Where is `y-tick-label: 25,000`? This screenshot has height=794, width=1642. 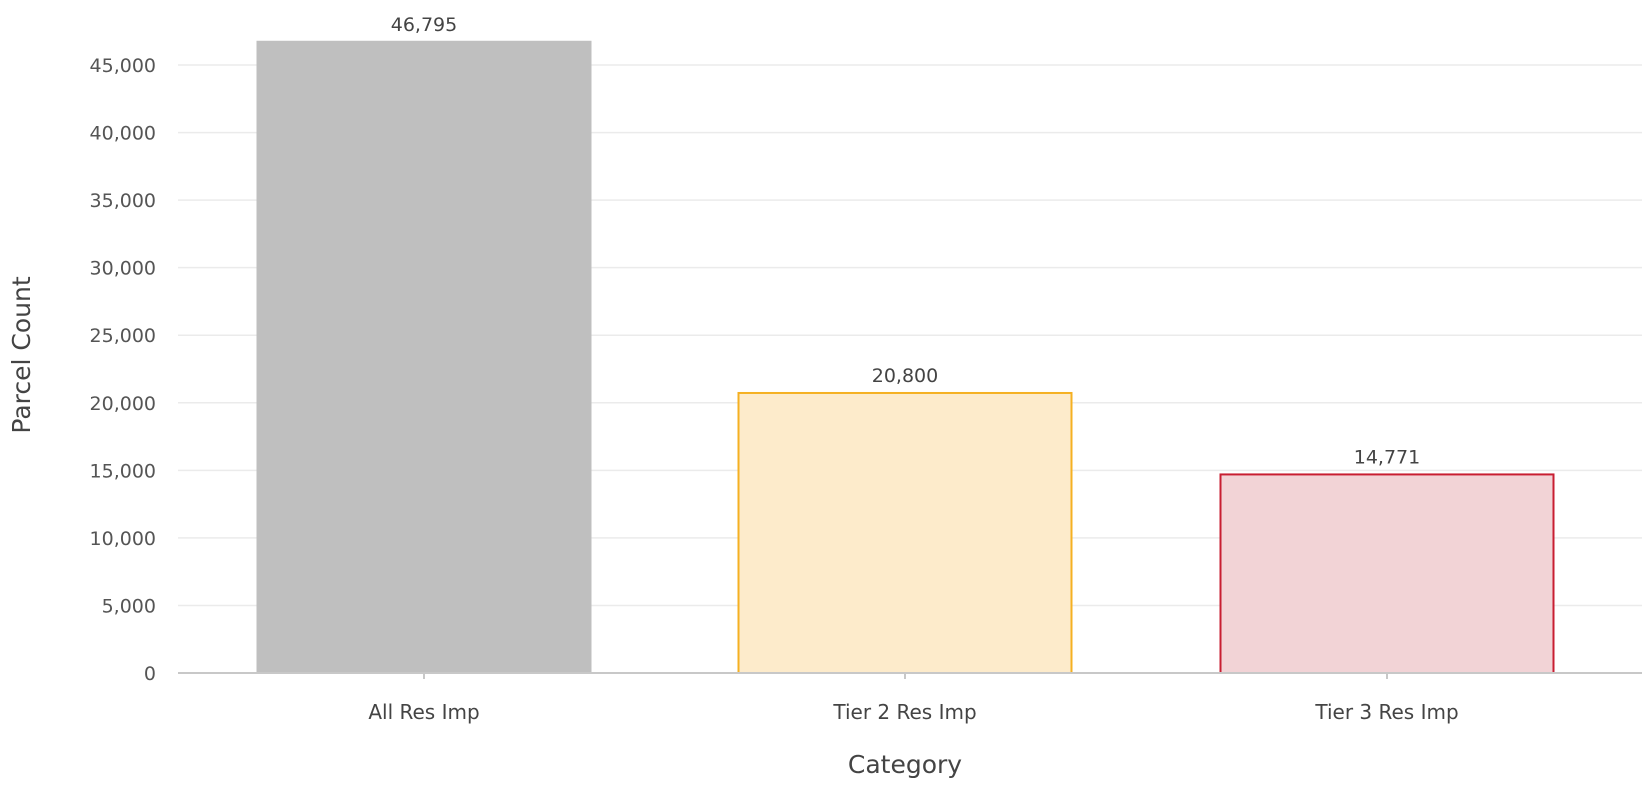
y-tick-label: 25,000 is located at coordinates (123, 336).